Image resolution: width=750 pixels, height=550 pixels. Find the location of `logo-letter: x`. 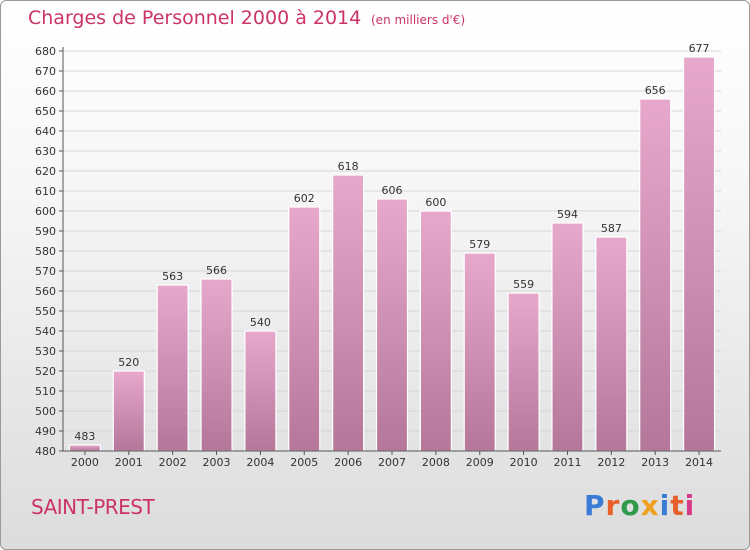

logo-letter: x is located at coordinates (650, 505).